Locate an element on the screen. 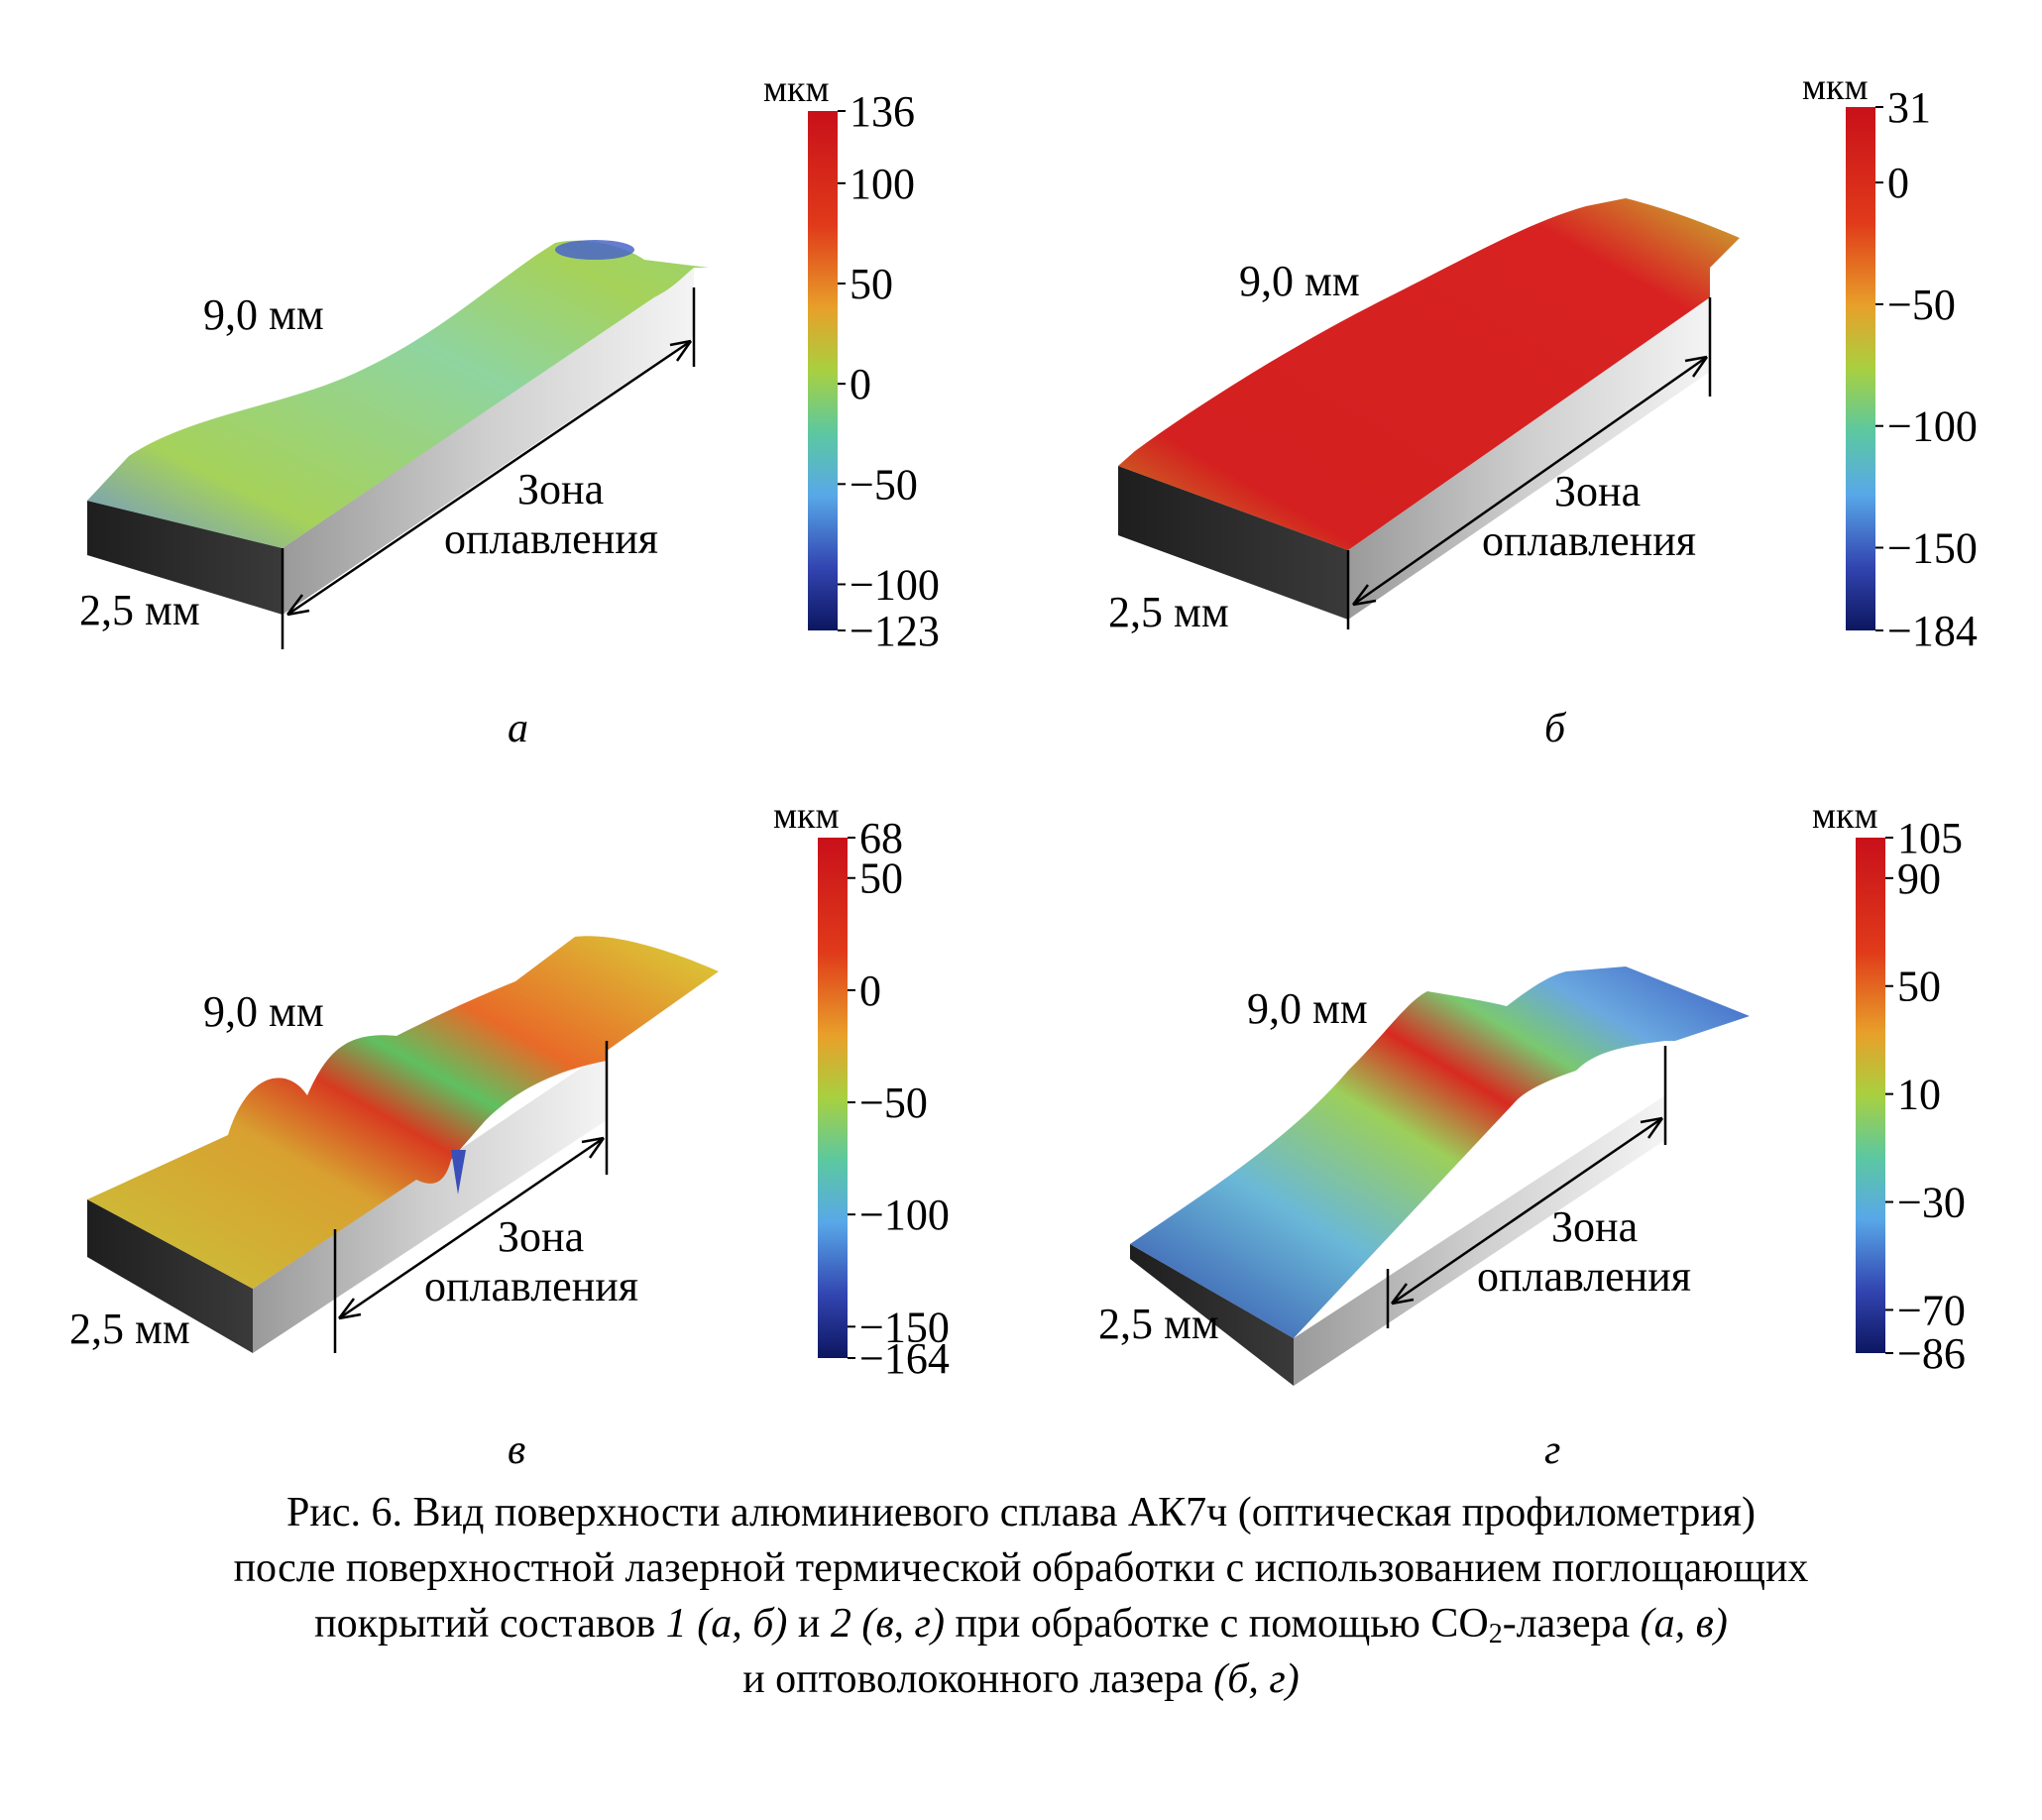 The image size is (2042, 1820). colorbar: мкм 31 0 −50 −100 −150 −184 is located at coordinates (1890, 360).